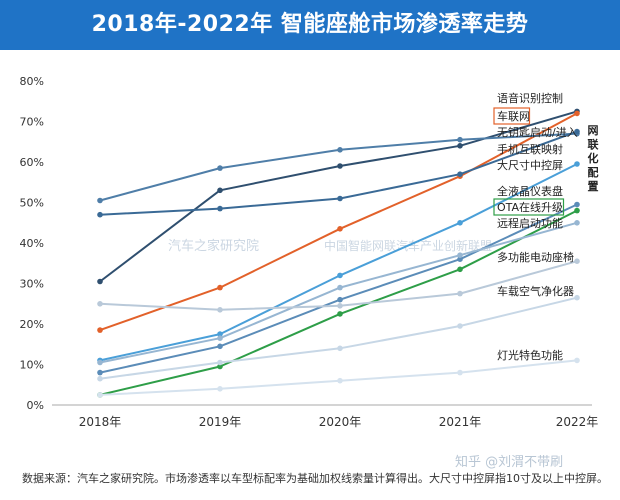  I want to click on y-tick-label: 40%, so click(32, 243).